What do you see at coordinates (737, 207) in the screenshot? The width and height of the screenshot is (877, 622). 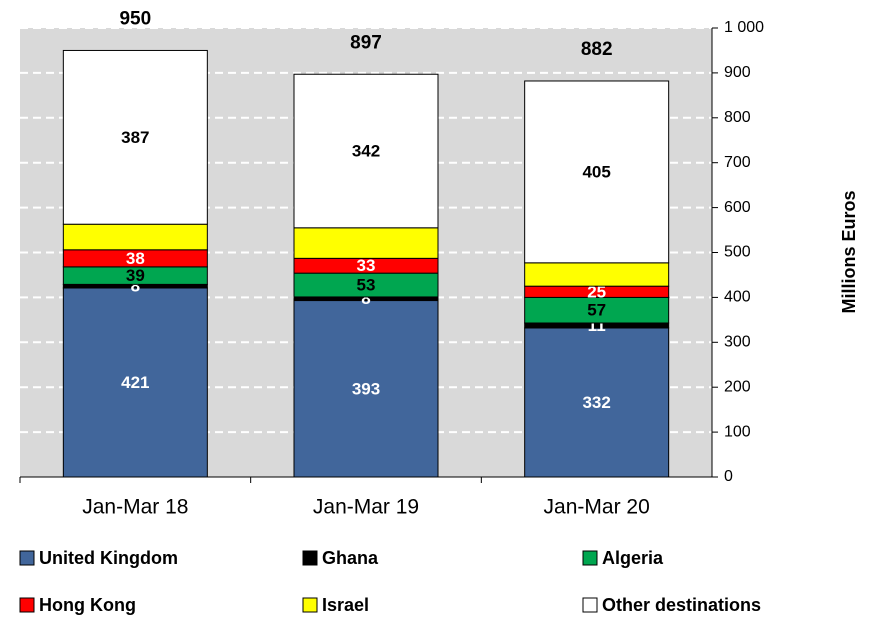 I see `y-tick-label: 600` at bounding box center [737, 207].